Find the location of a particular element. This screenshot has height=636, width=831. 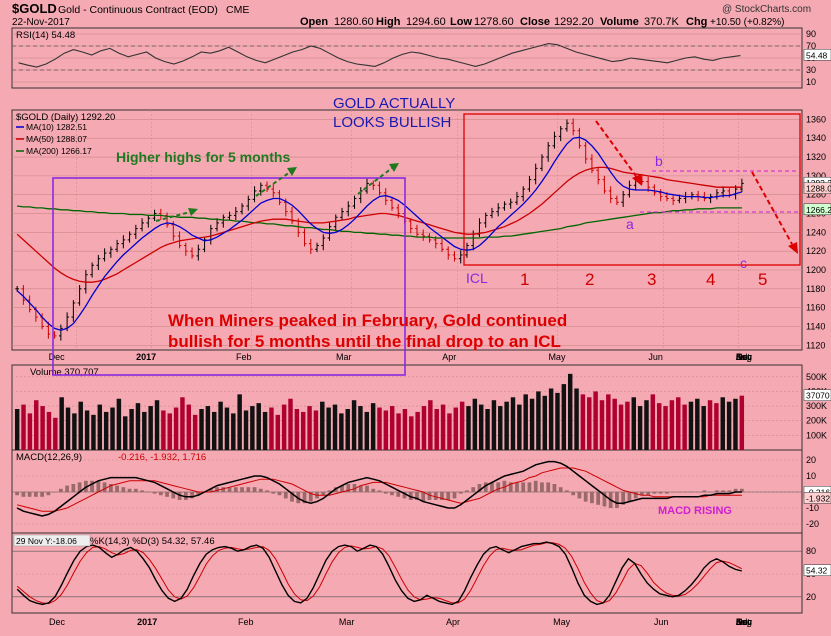

volume-tick-label: 300K is located at coordinates (816, 406).